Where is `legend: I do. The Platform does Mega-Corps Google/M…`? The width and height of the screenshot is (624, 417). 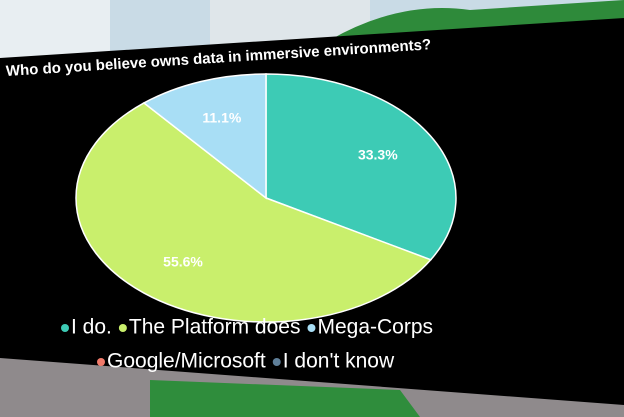 legend: I do. The Platform does Mega-Corps Google/M… is located at coordinates (247, 344).